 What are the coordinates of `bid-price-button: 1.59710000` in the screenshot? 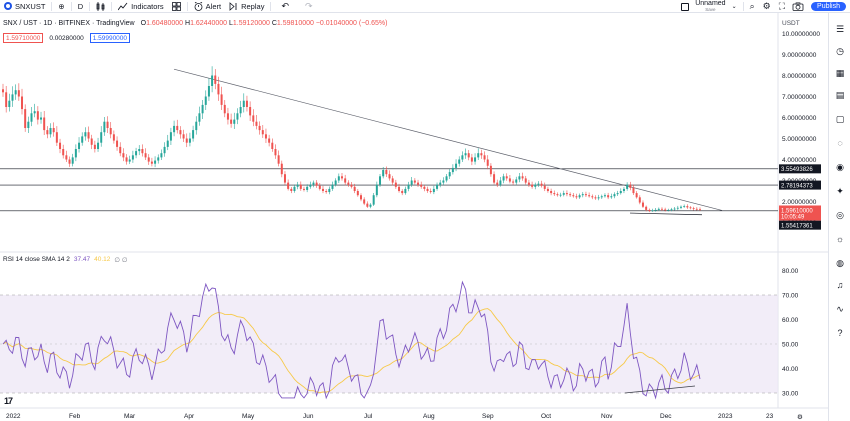 It's located at (23, 38).